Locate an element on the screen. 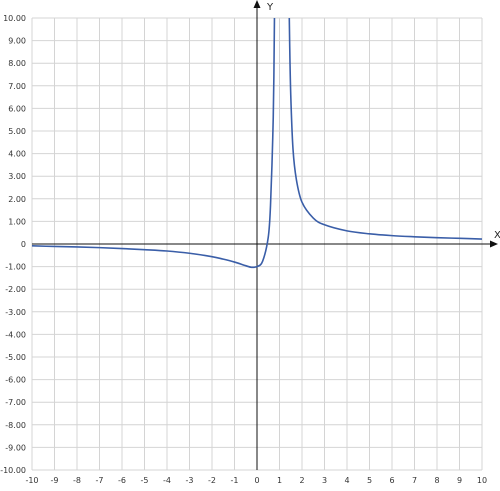 The height and width of the screenshot is (491, 500). y-tick-label: 9.00 is located at coordinates (17, 41).